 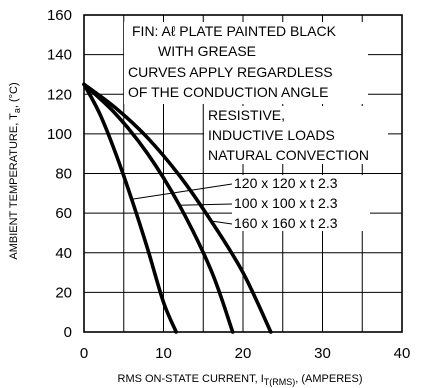 What do you see at coordinates (230, 72) in the screenshot?
I see `note-line-3: CURVES APPLY REGARDLESS` at bounding box center [230, 72].